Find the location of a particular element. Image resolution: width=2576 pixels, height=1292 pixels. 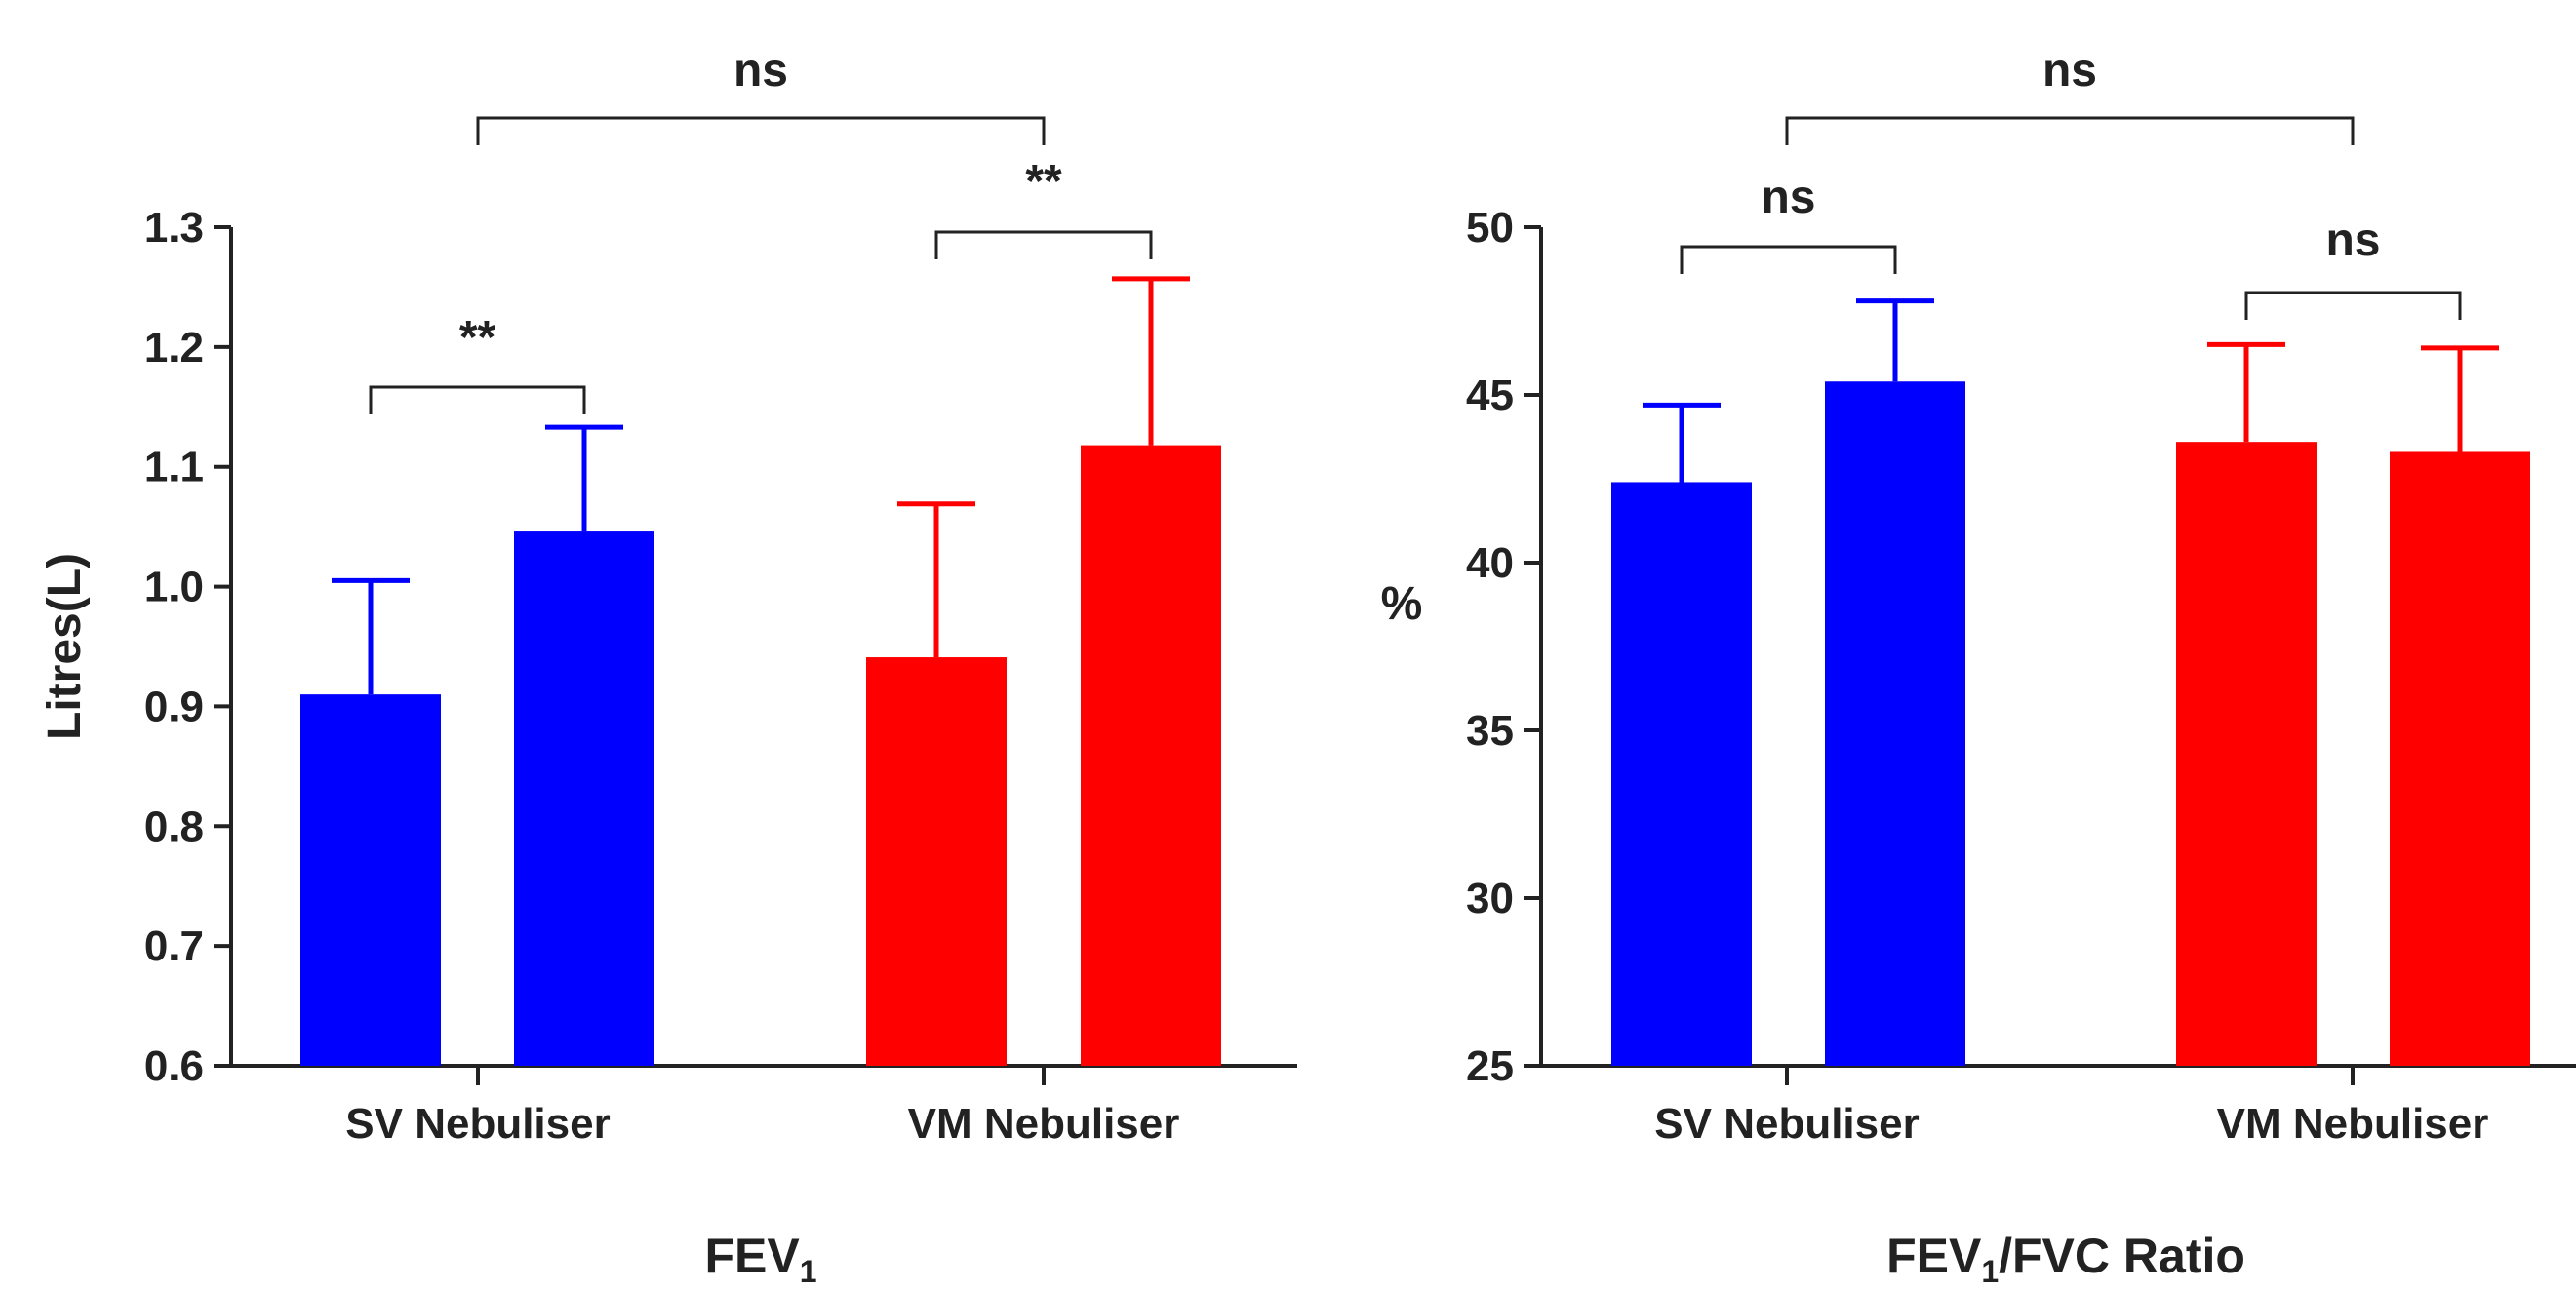

x-axis-title: FEV1 is located at coordinates (760, 1259).